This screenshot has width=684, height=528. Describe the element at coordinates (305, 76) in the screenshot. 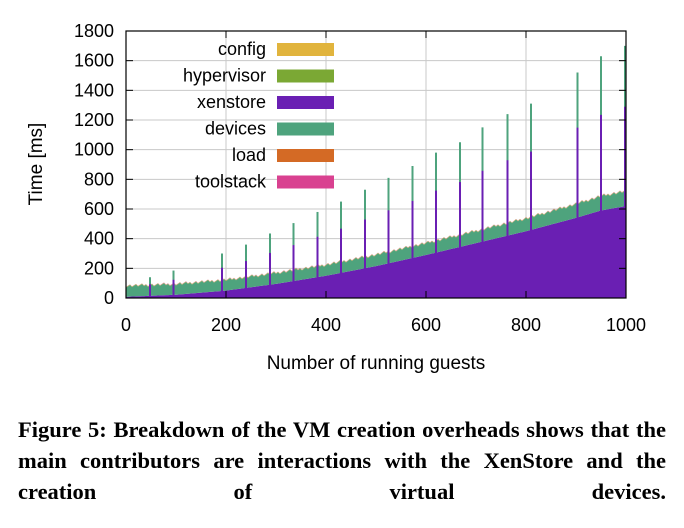

I see `legend-swatch-hypervisor` at that location.